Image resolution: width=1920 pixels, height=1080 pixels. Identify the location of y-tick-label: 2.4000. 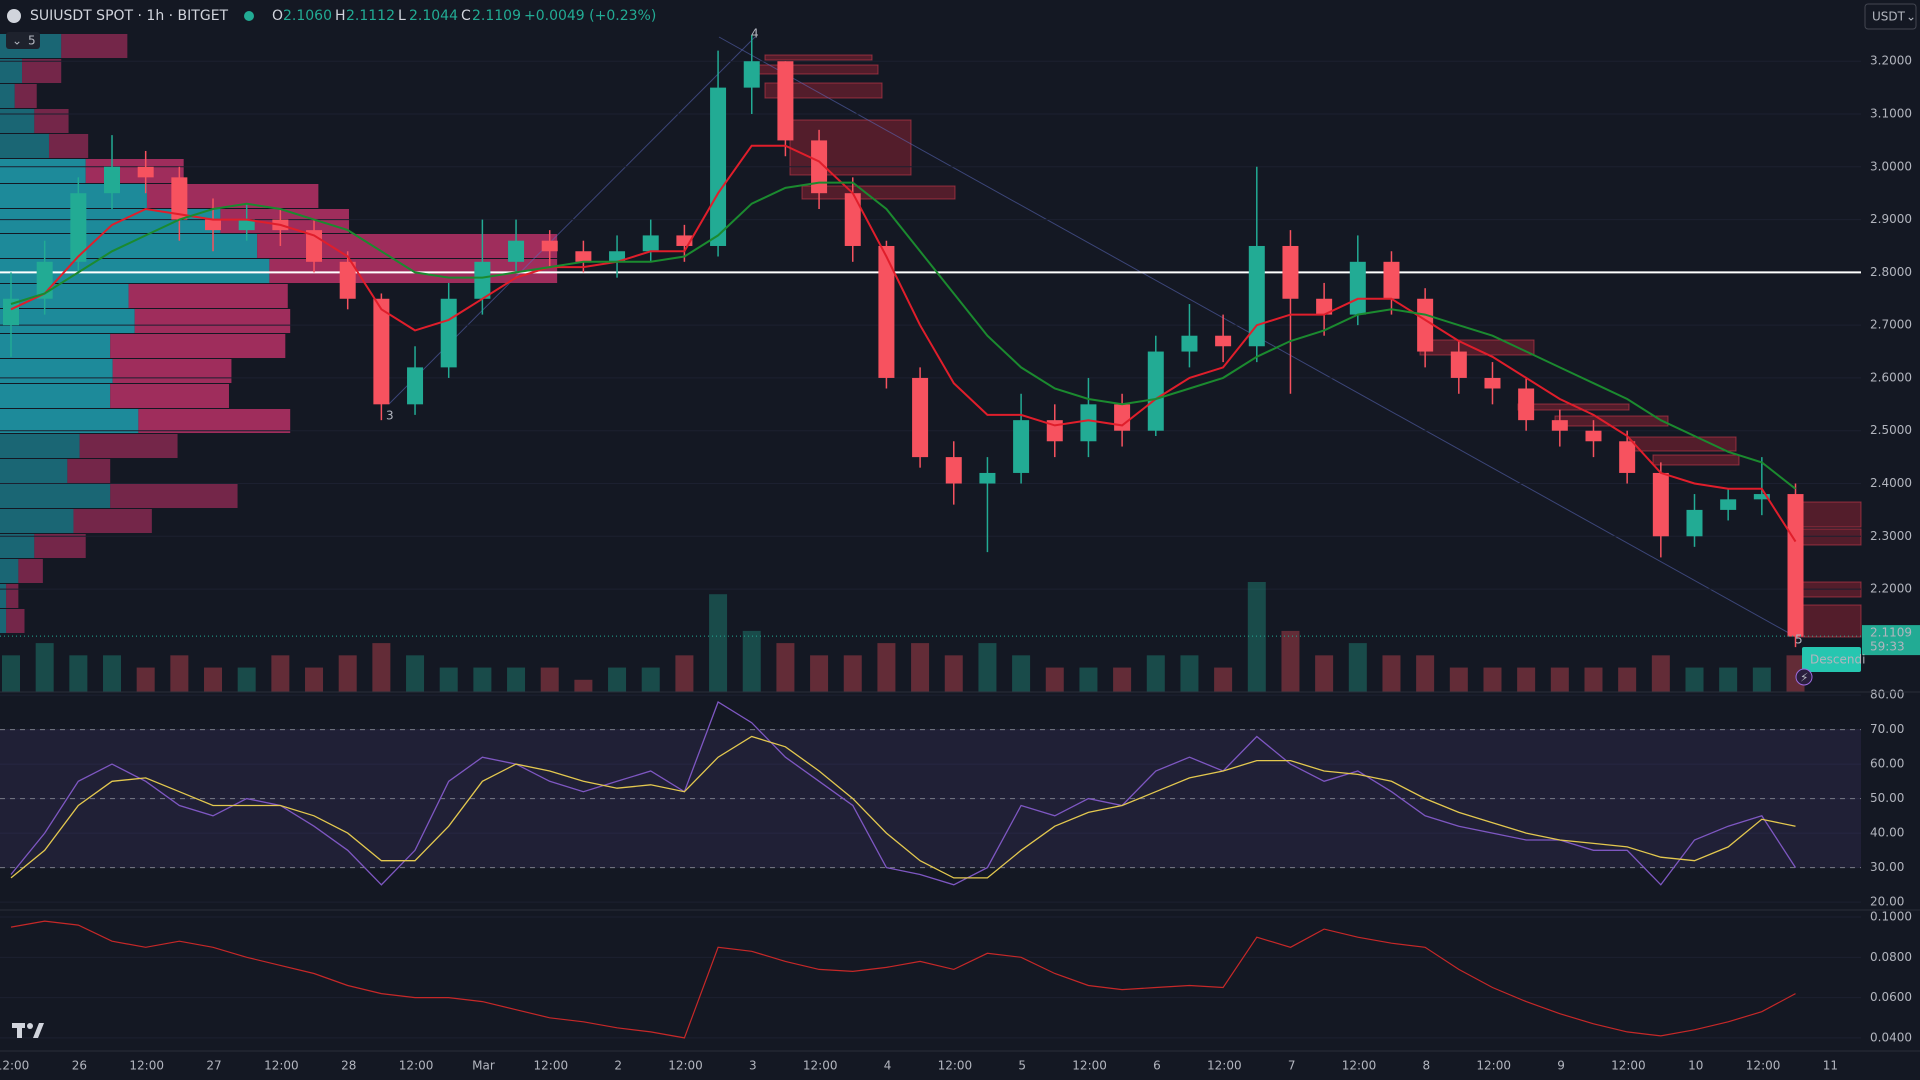
(1891, 483).